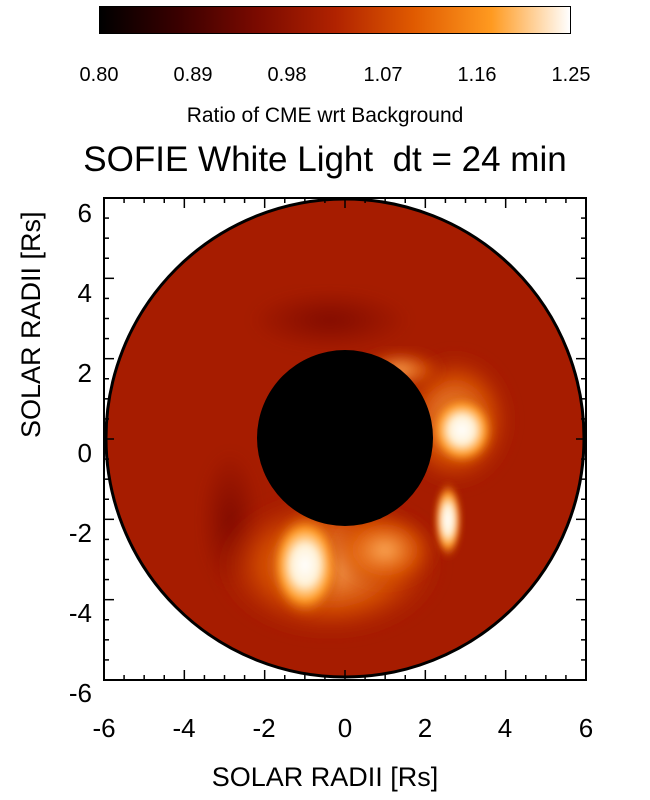 This screenshot has width=650, height=800. I want to click on x-tick-label: 6, so click(586, 728).